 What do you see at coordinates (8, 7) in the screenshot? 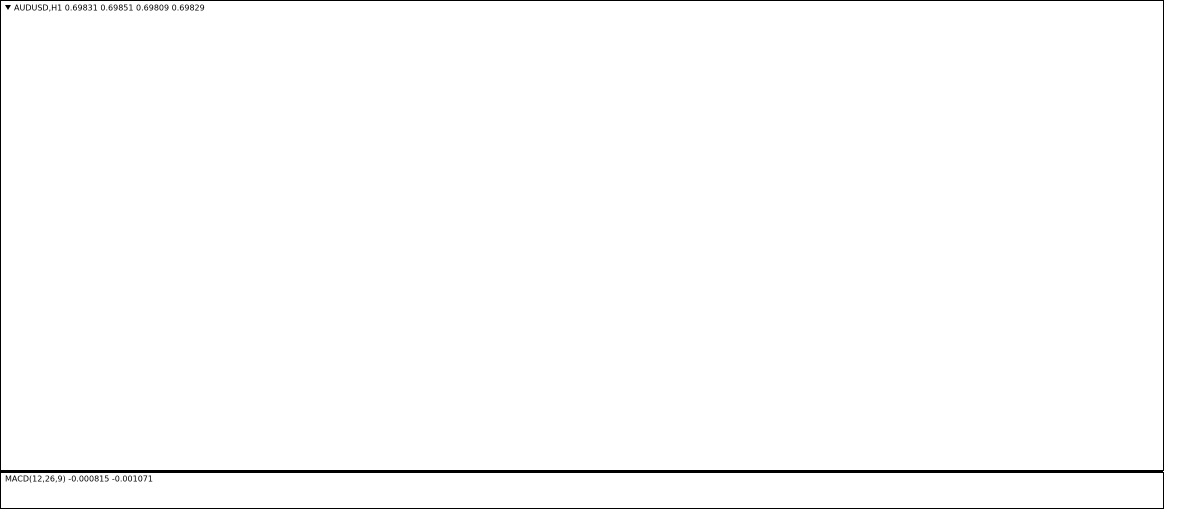
I see `title-icon` at bounding box center [8, 7].